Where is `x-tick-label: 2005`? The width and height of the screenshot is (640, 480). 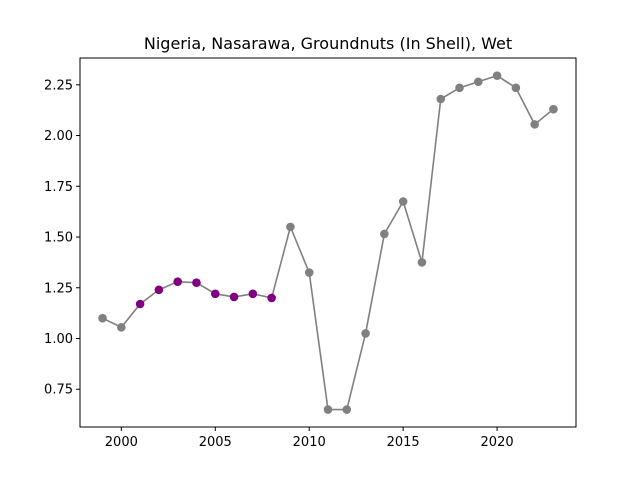
x-tick-label: 2005 is located at coordinates (215, 442).